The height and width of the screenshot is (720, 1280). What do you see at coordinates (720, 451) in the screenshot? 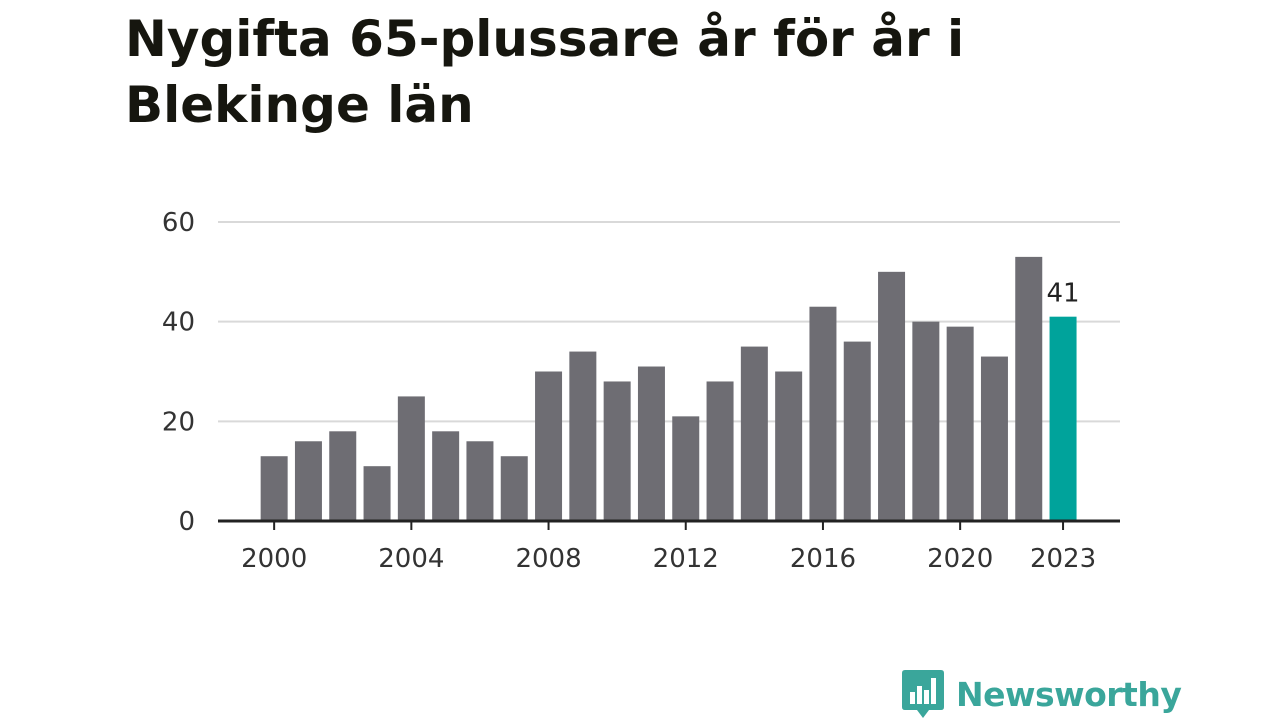
I see `bar-2013` at bounding box center [720, 451].